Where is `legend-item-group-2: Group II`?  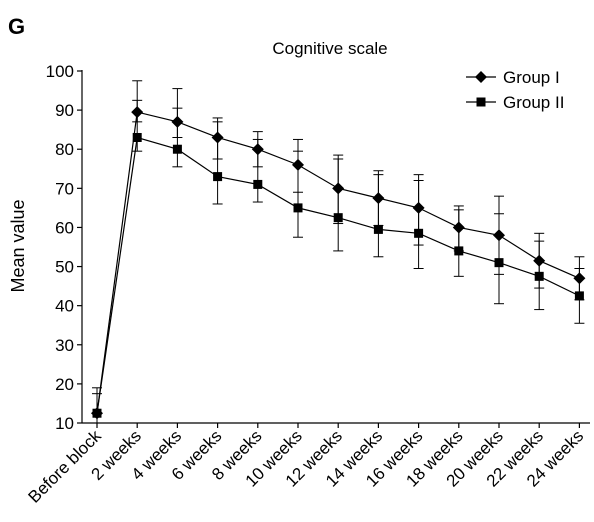
legend-item-group-2: Group II is located at coordinates (515, 102).